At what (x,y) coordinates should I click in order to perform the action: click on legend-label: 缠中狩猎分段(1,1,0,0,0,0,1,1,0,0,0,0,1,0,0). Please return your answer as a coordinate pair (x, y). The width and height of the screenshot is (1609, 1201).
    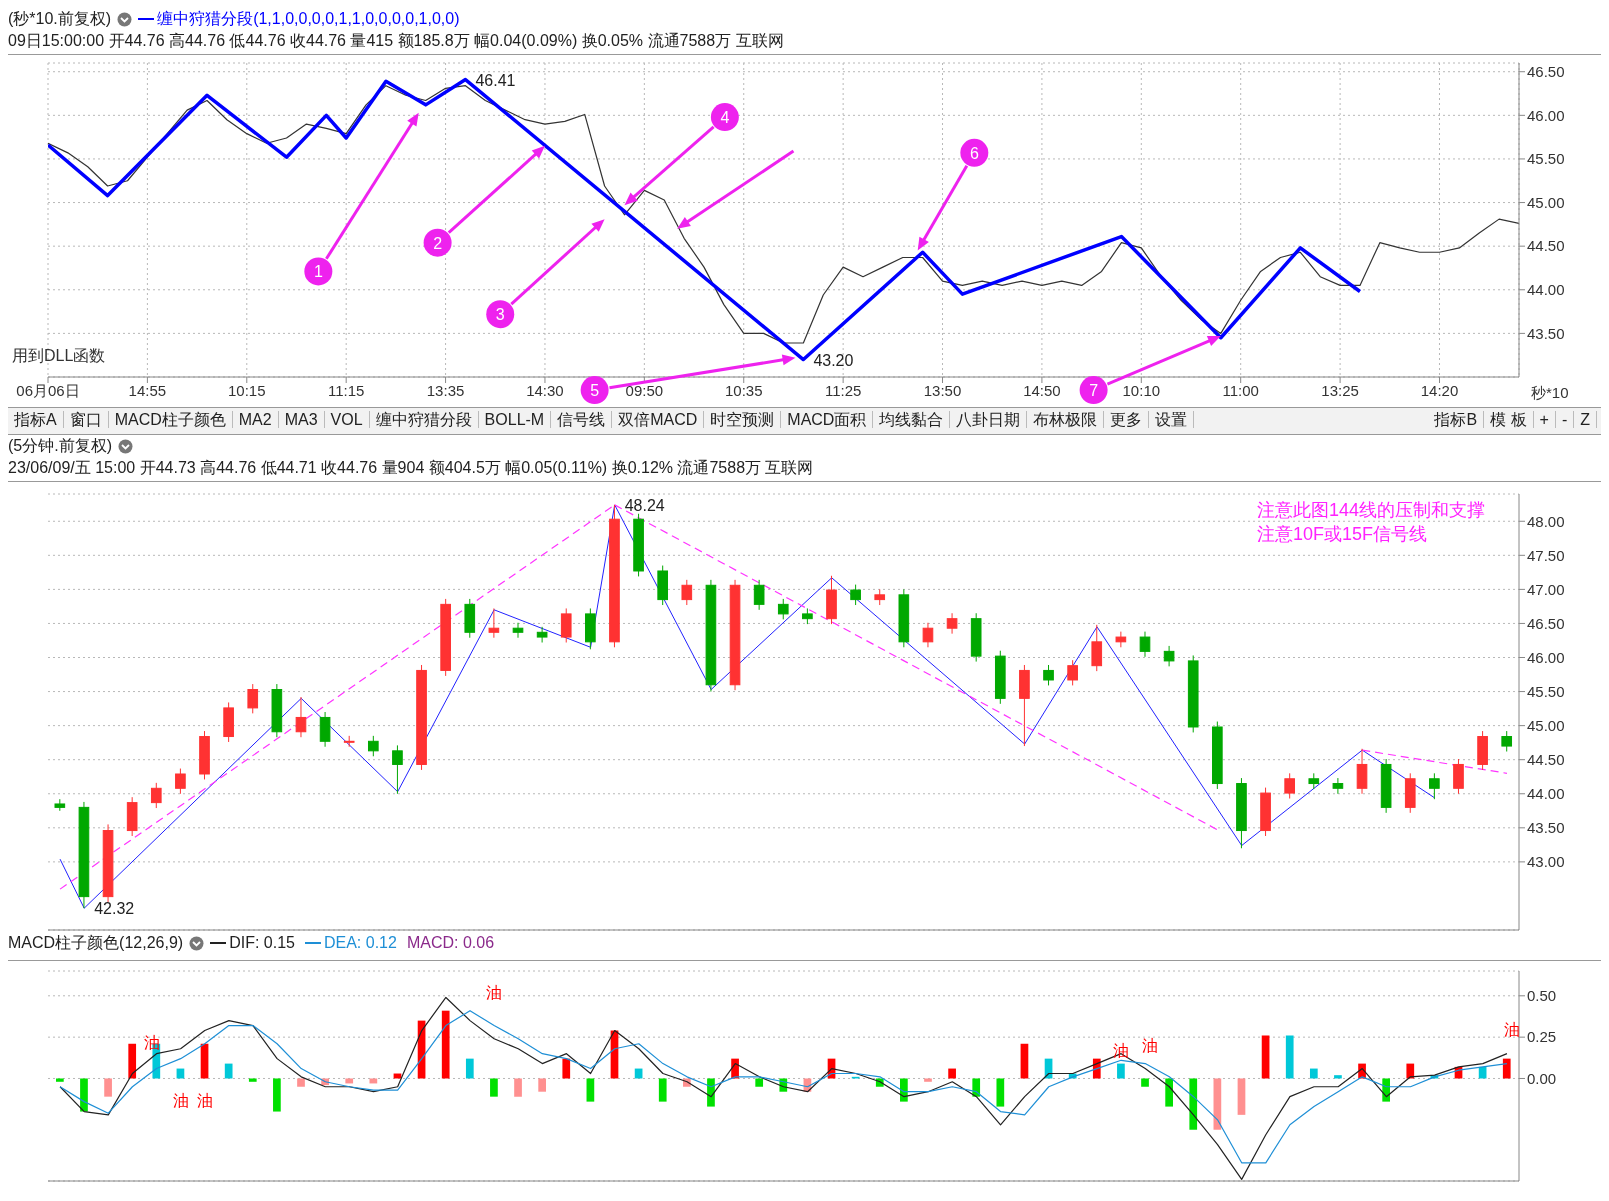
    Looking at the image, I should click on (308, 18).